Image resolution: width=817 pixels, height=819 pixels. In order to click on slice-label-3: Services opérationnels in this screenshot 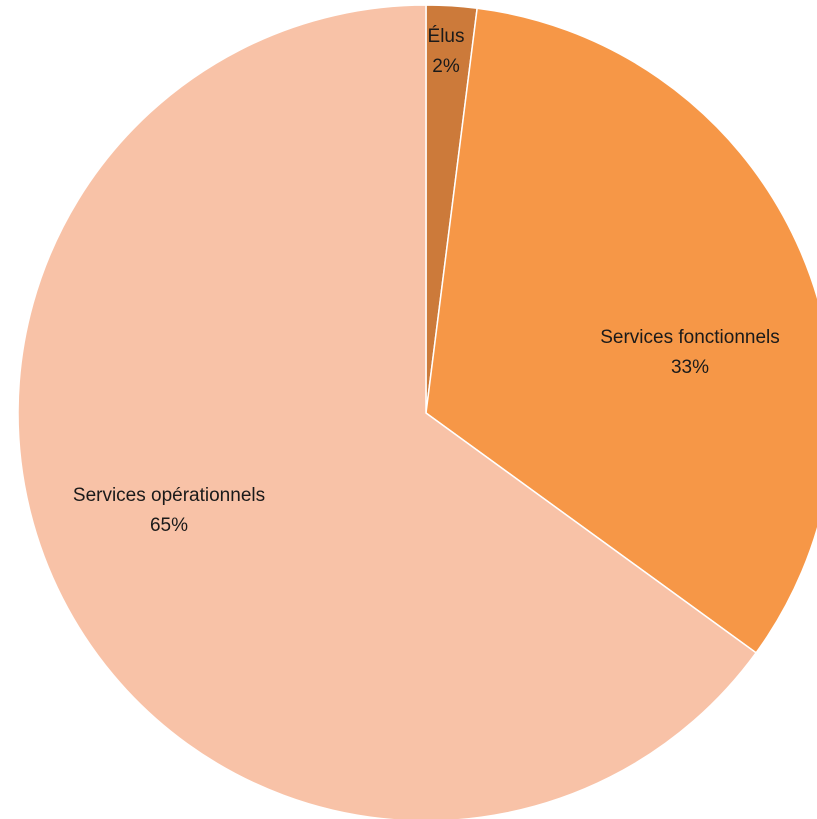, I will do `click(169, 495)`.